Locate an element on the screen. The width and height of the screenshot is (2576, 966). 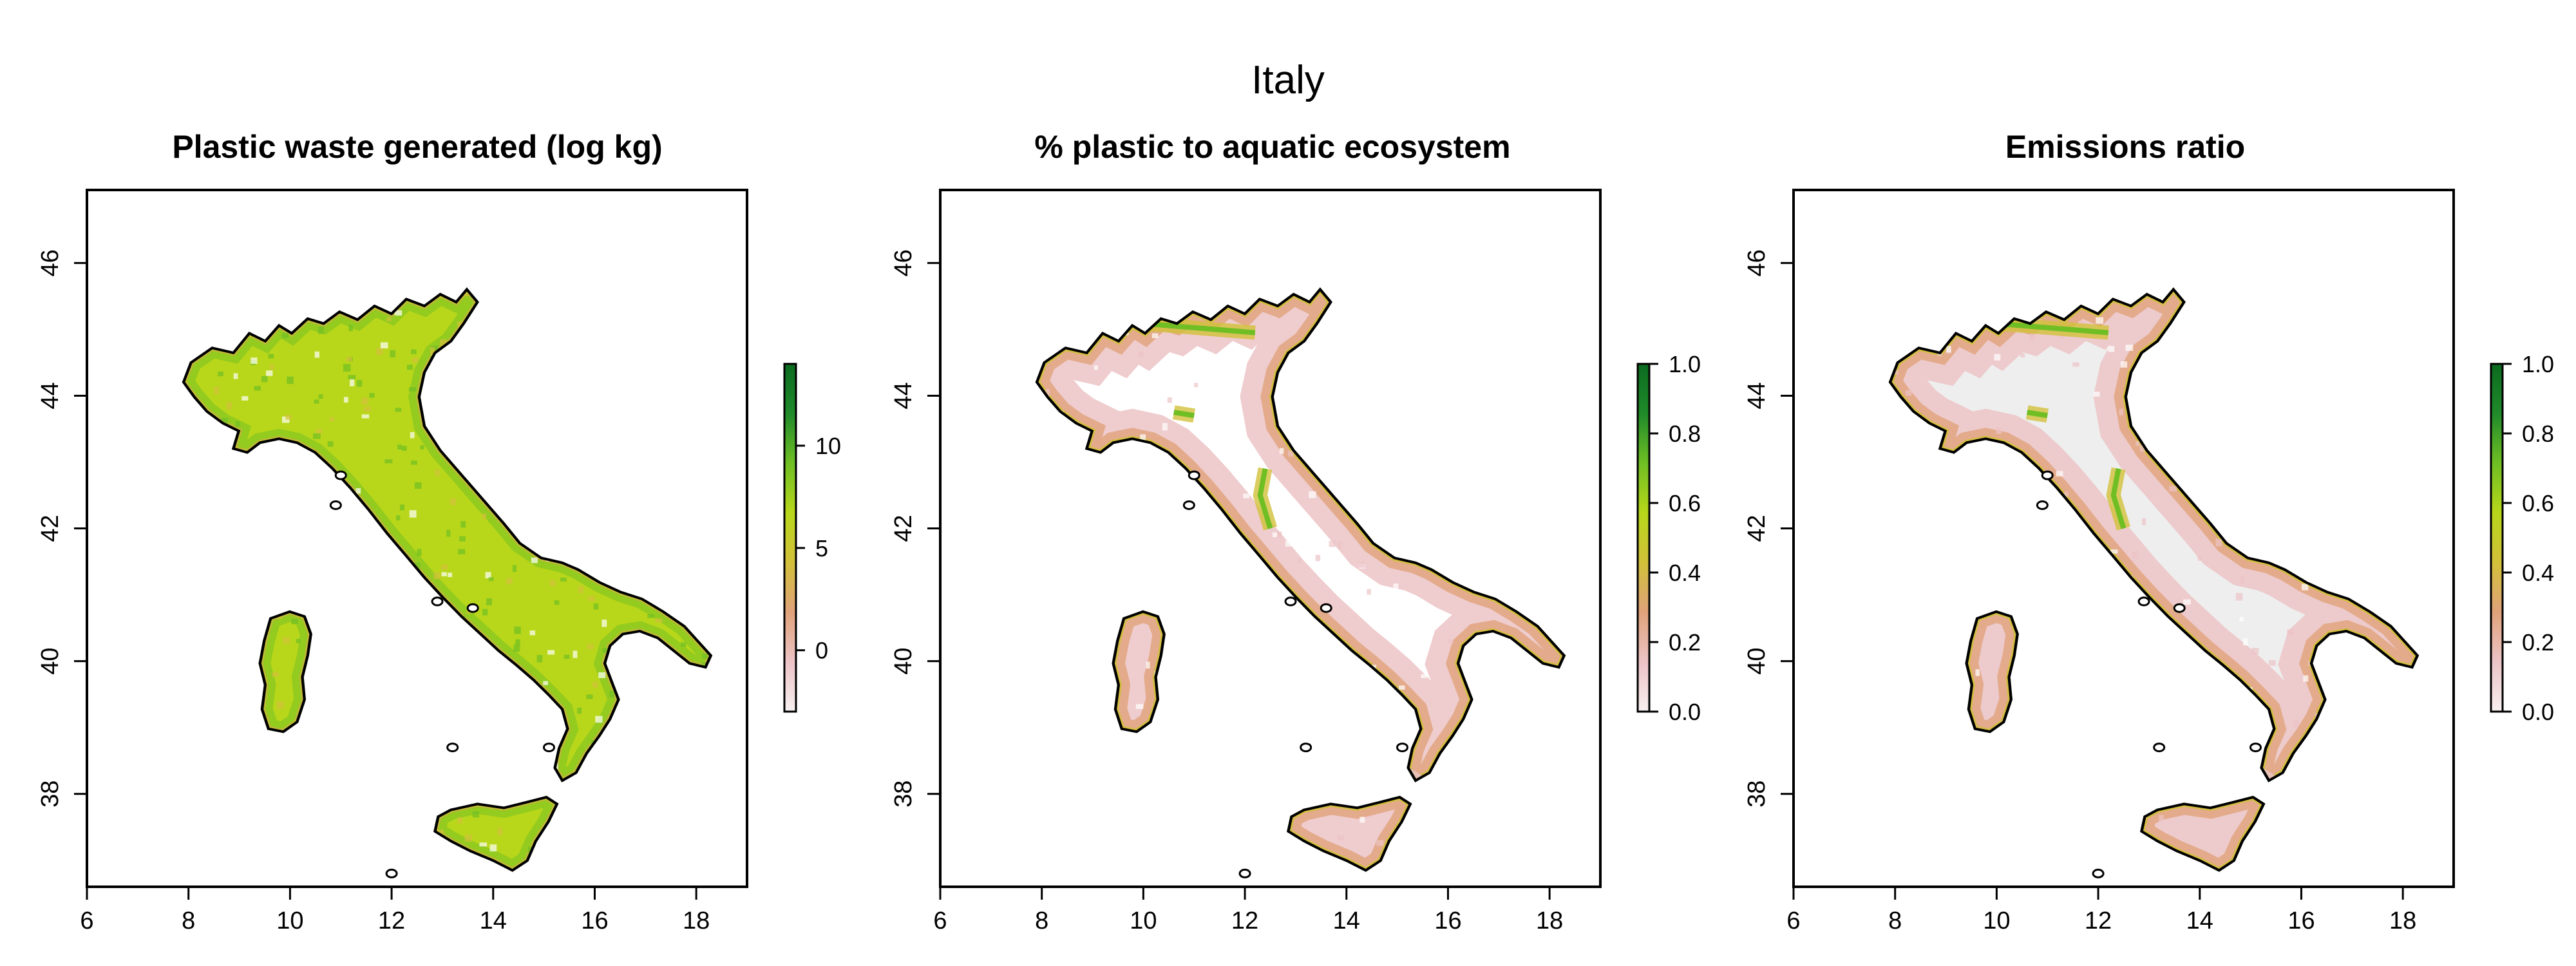
legend-tick-label: 0 is located at coordinates (821, 651).